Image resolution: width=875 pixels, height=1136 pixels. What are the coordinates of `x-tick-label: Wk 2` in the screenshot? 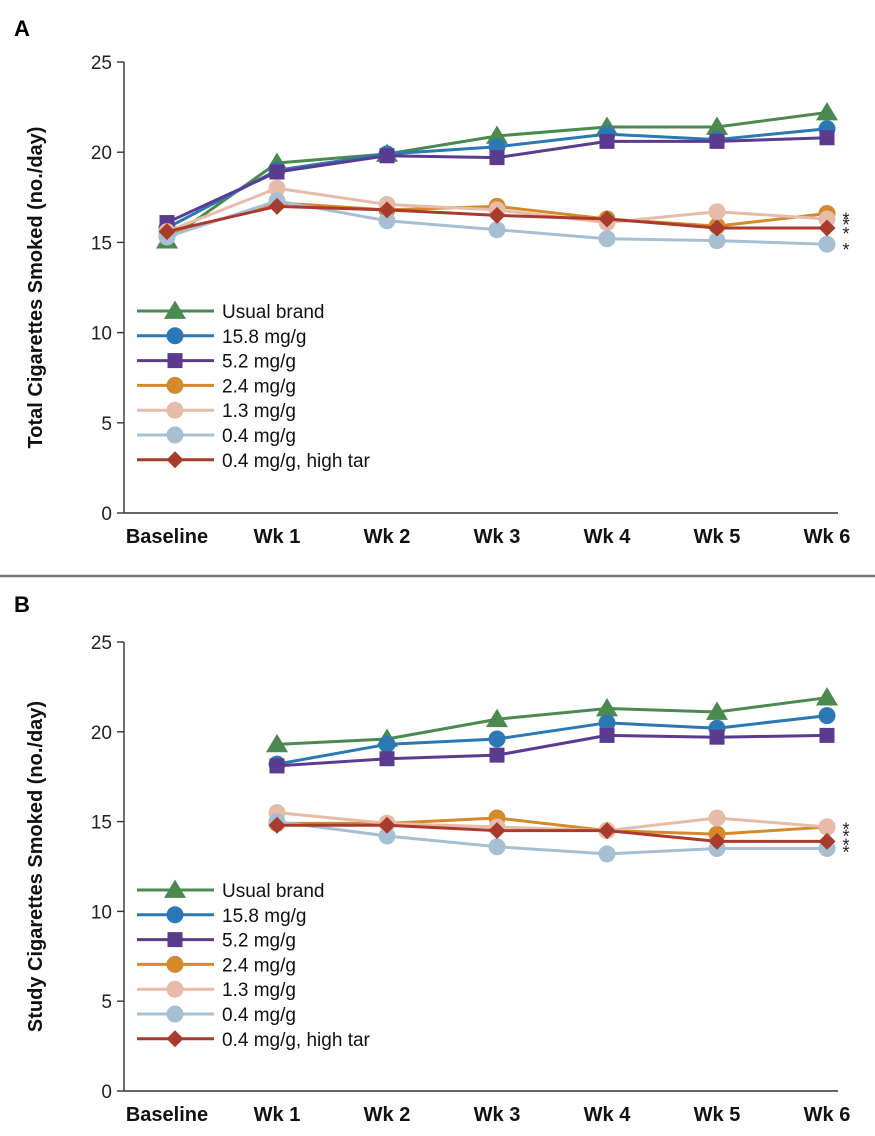 It's located at (387, 537).